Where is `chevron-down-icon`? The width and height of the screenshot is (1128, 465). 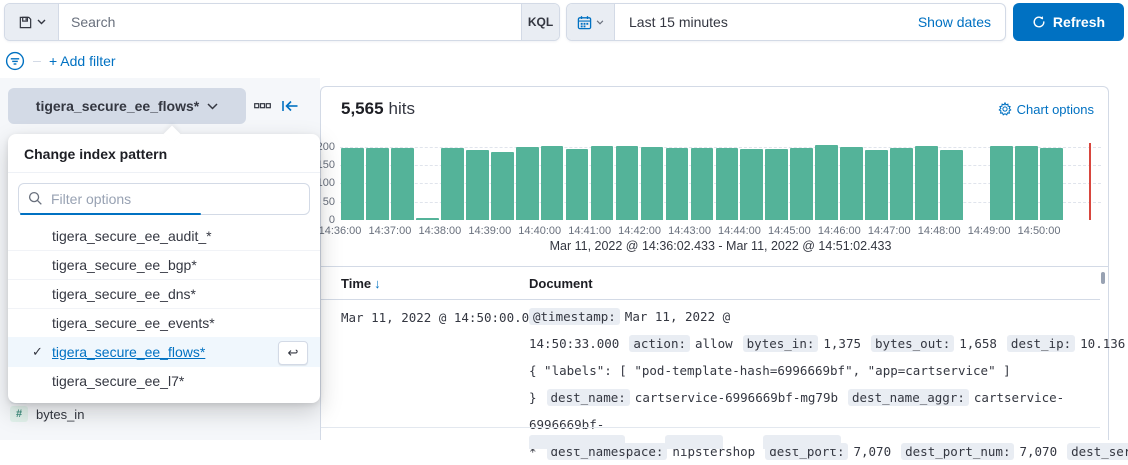
chevron-down-icon is located at coordinates (212, 106).